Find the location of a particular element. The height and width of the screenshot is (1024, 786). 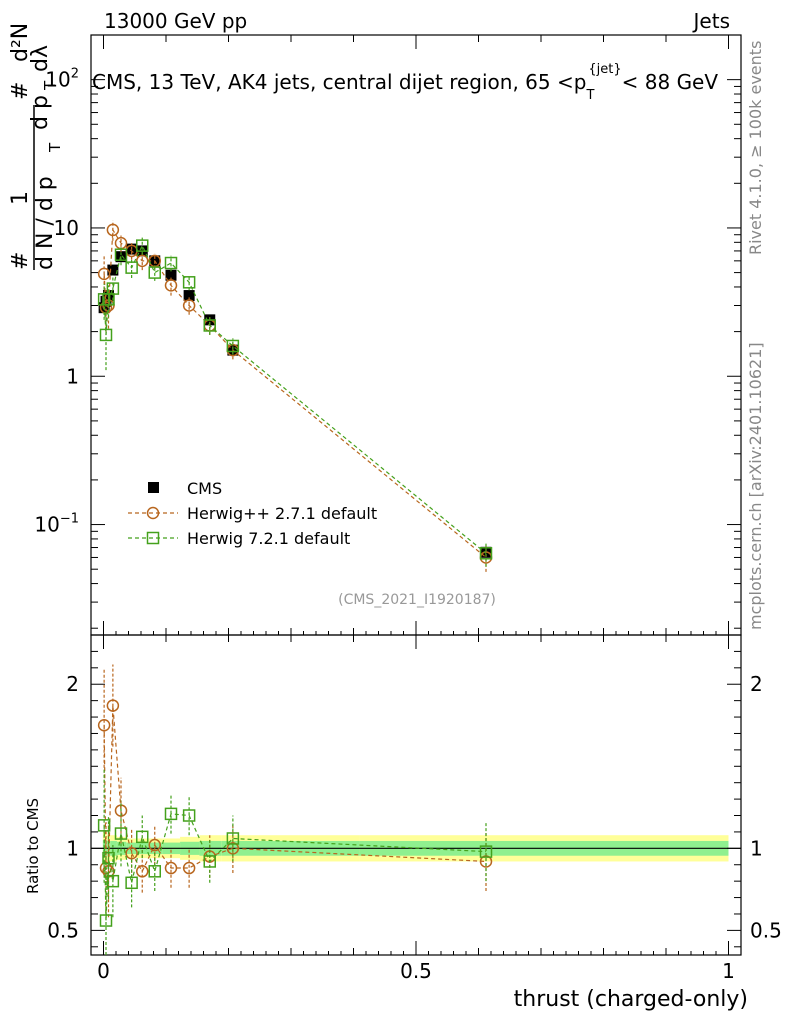

mcplots-label: mcplots.cern.ch [arXiv:2401.10621] is located at coordinates (755, 486).